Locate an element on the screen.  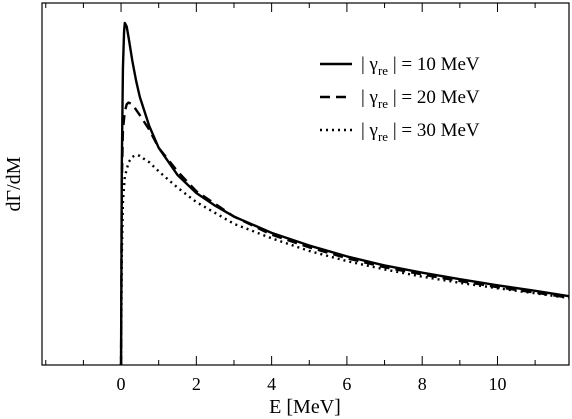
legend-label: | γre | = 30 MeV is located at coordinates (420, 132).